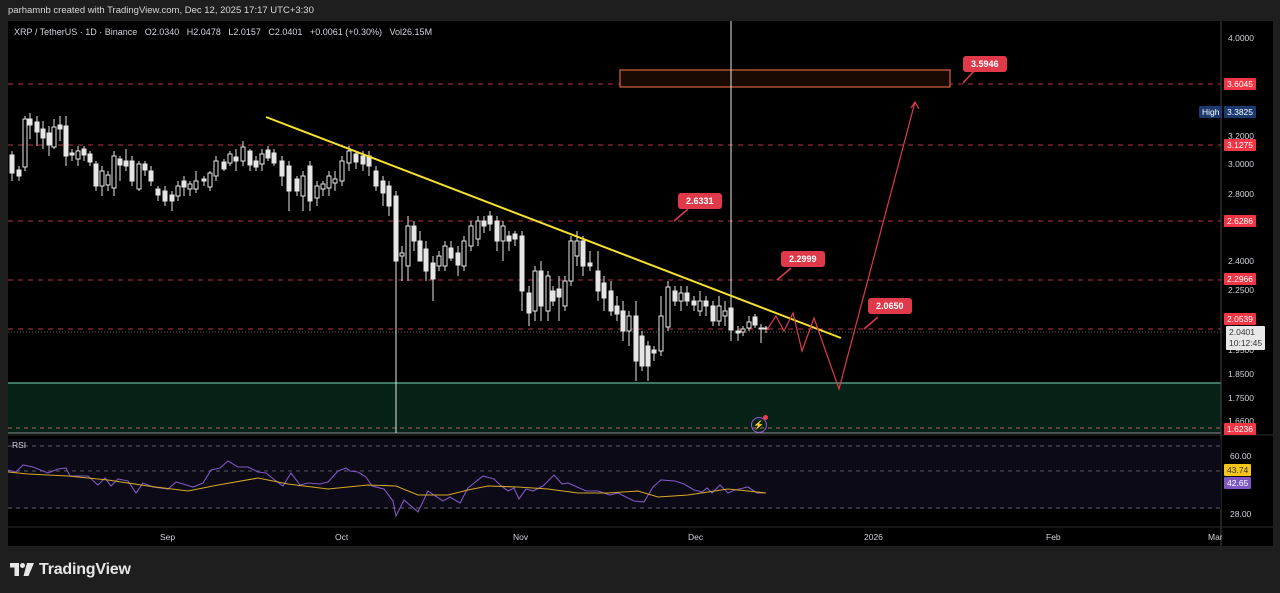  I want to click on lightning-icon: ⚡, so click(759, 425).